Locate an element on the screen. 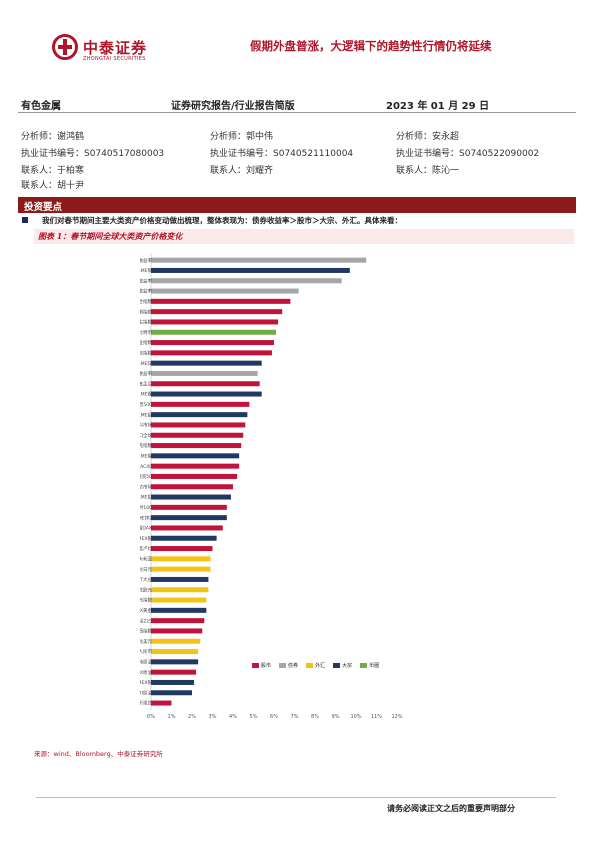 The width and height of the screenshot is (595, 842). category-label: MSCI发达市场 is located at coordinates (146, 486).